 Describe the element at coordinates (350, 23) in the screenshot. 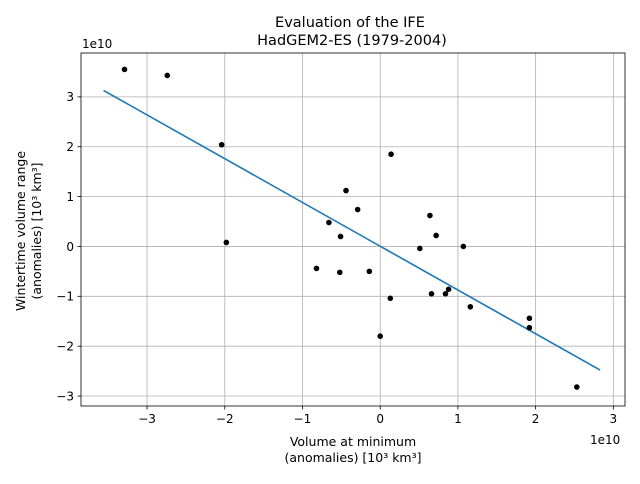

I see `chart-title-line-1: Evaluation of the IFE` at that location.